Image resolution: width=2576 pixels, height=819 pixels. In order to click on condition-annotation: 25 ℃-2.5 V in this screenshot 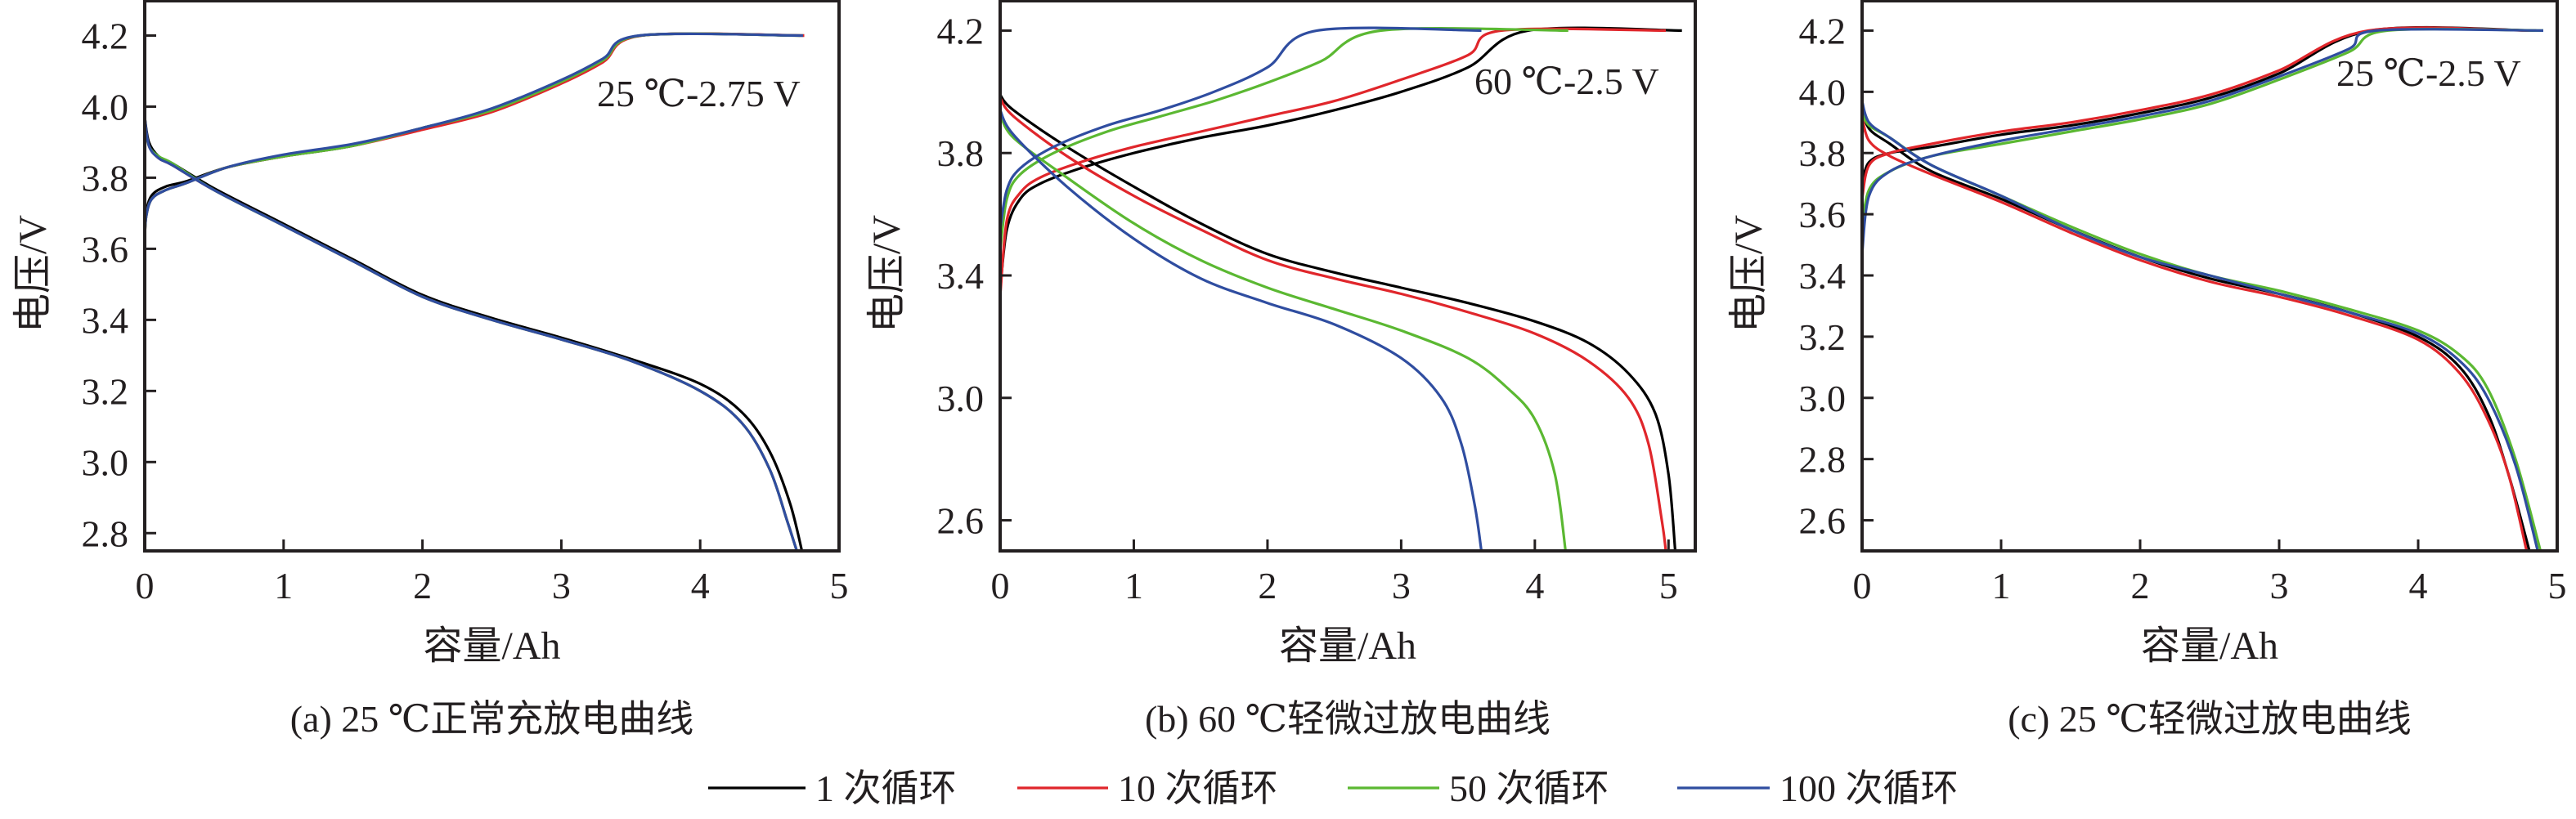, I will do `click(2428, 73)`.